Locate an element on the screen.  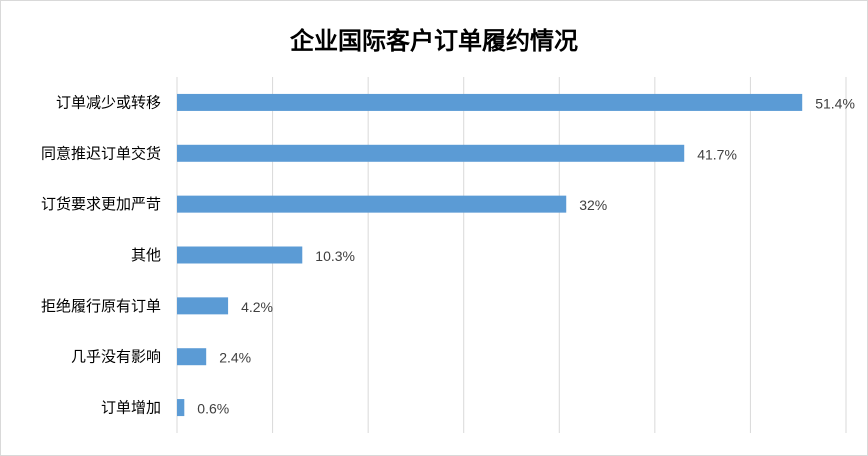
data-label: 0.6% is located at coordinates (213, 409).